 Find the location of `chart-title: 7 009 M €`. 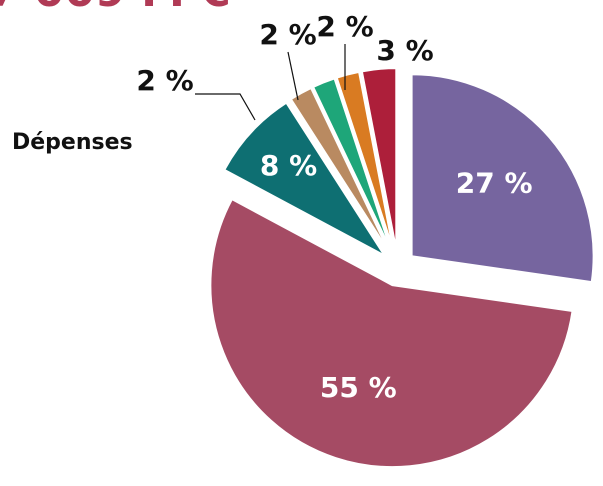

chart-title: 7 009 M € is located at coordinates (115, 8).